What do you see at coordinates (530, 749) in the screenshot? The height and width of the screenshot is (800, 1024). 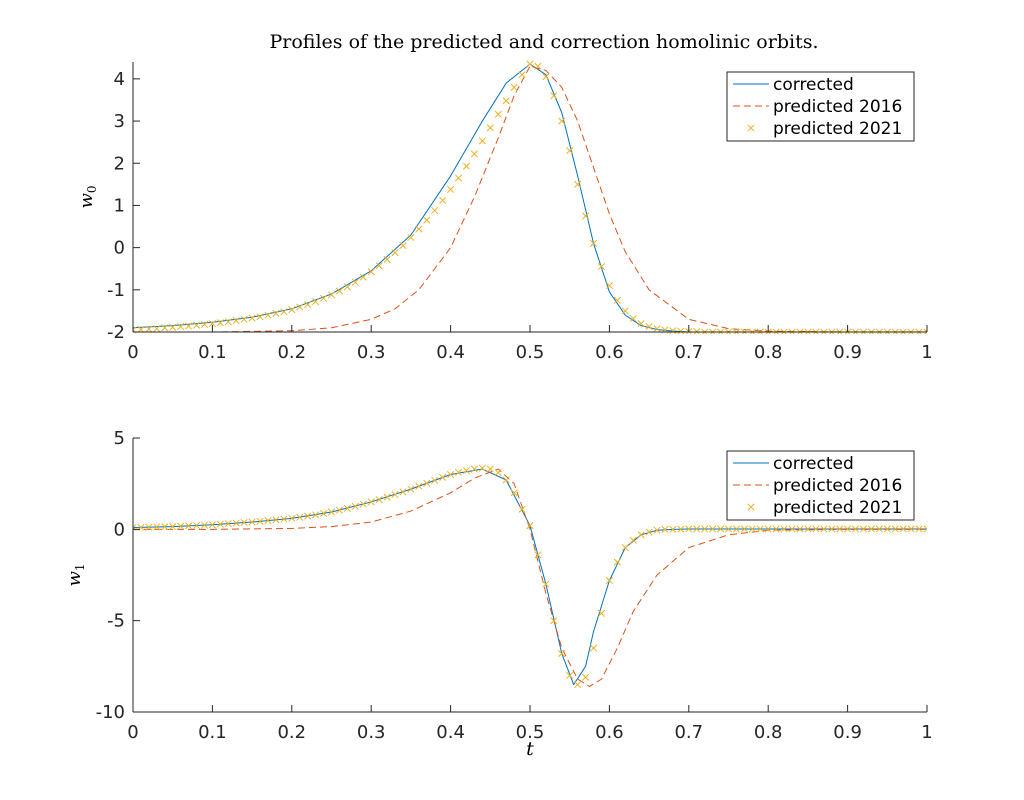 I see `x-axis-label: t` at bounding box center [530, 749].